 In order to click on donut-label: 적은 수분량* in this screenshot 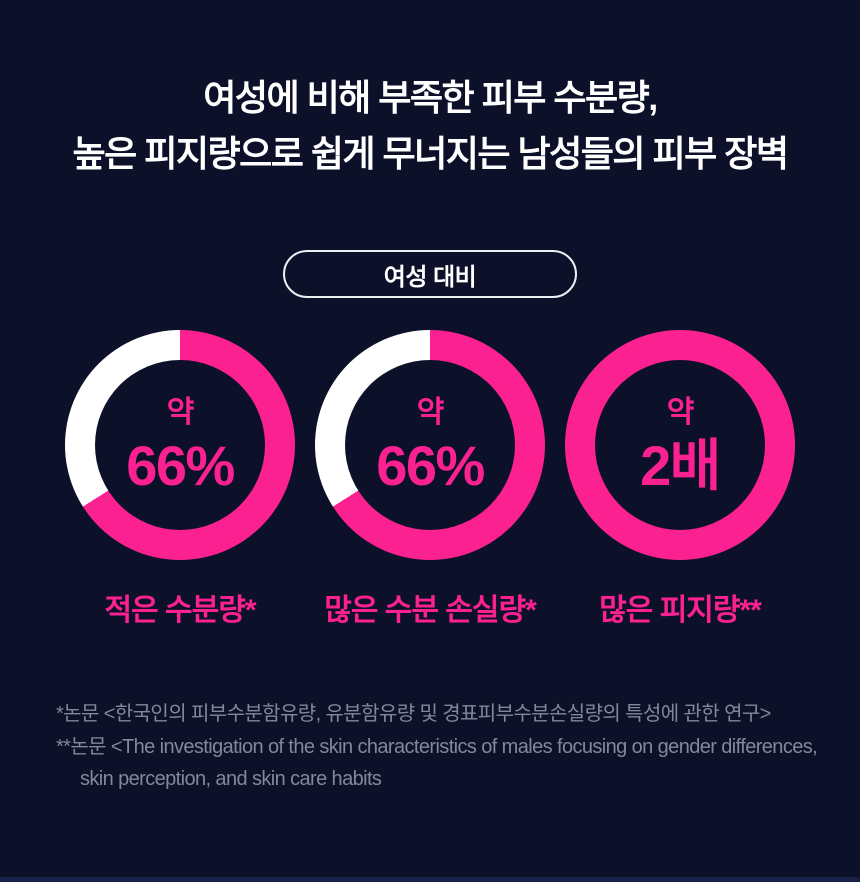, I will do `click(180, 610)`.